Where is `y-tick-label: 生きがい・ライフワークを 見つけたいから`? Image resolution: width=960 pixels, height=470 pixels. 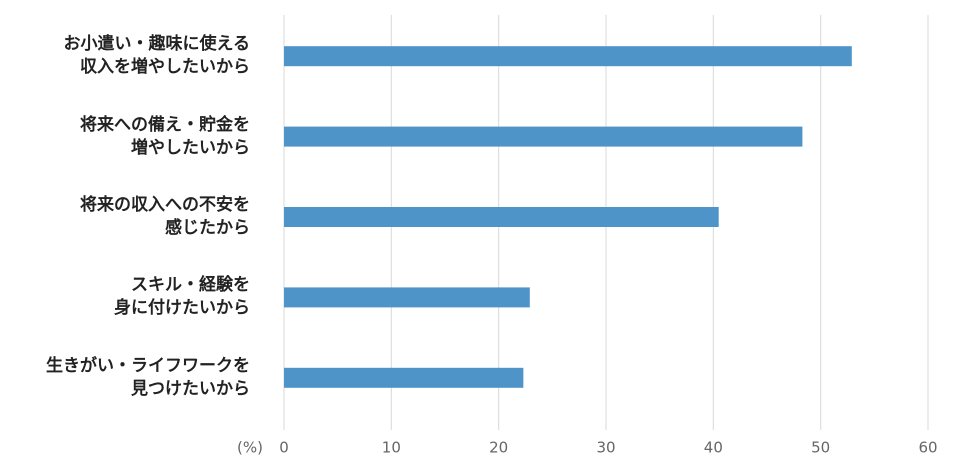 y-tick-label: 生きがい・ライフワークを 見つけたいから is located at coordinates (148, 377).